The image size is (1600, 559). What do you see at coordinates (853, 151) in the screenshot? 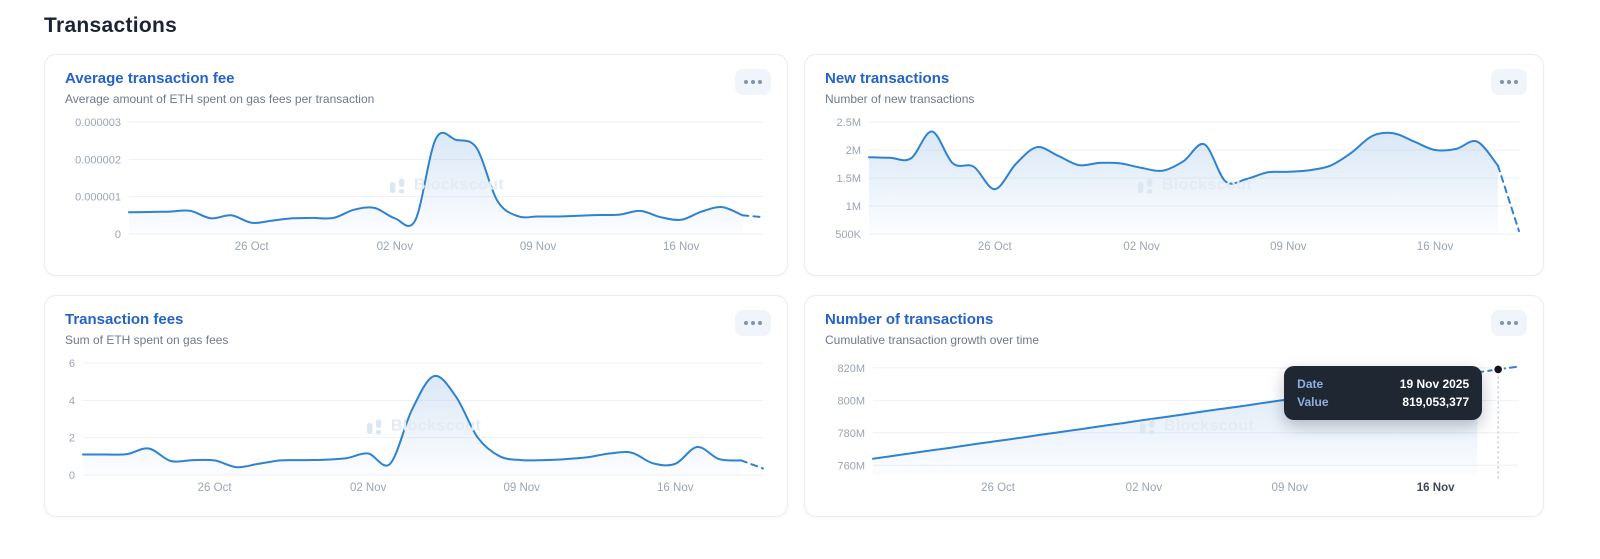
I see `y-axis-label: 2M` at bounding box center [853, 151].